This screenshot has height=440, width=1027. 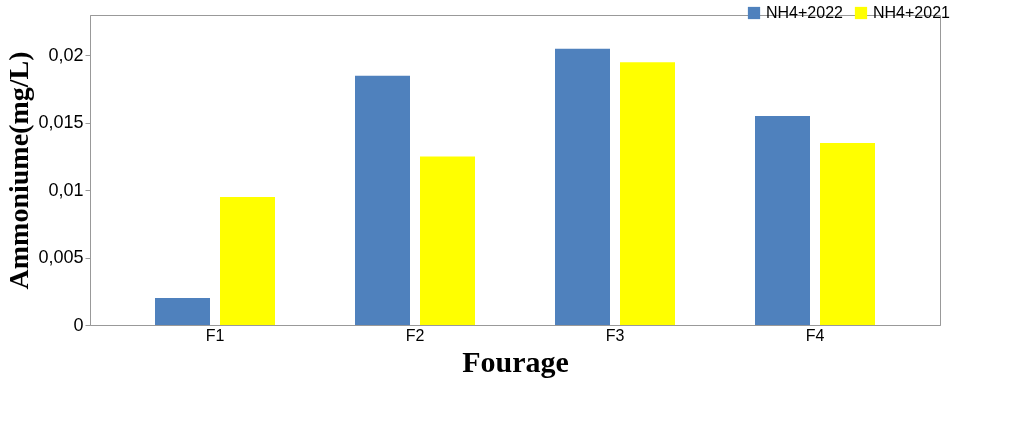 What do you see at coordinates (912, 12) in the screenshot?
I see `legend-label: NH4+2021` at bounding box center [912, 12].